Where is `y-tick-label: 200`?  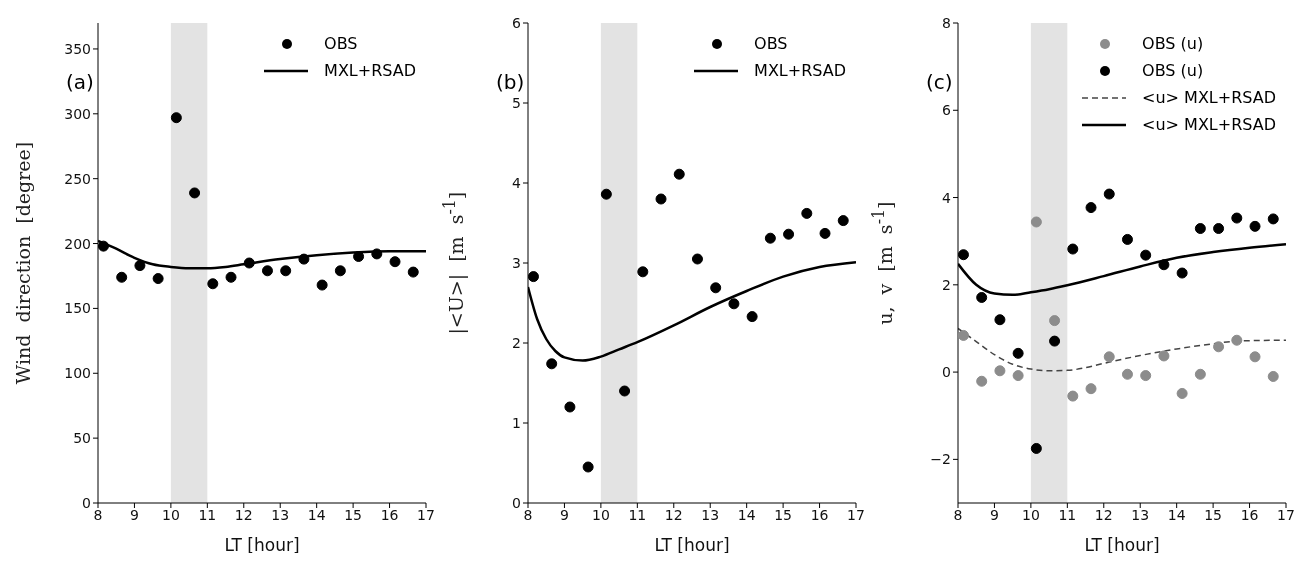 y-tick-label: 200 is located at coordinates (77, 243).